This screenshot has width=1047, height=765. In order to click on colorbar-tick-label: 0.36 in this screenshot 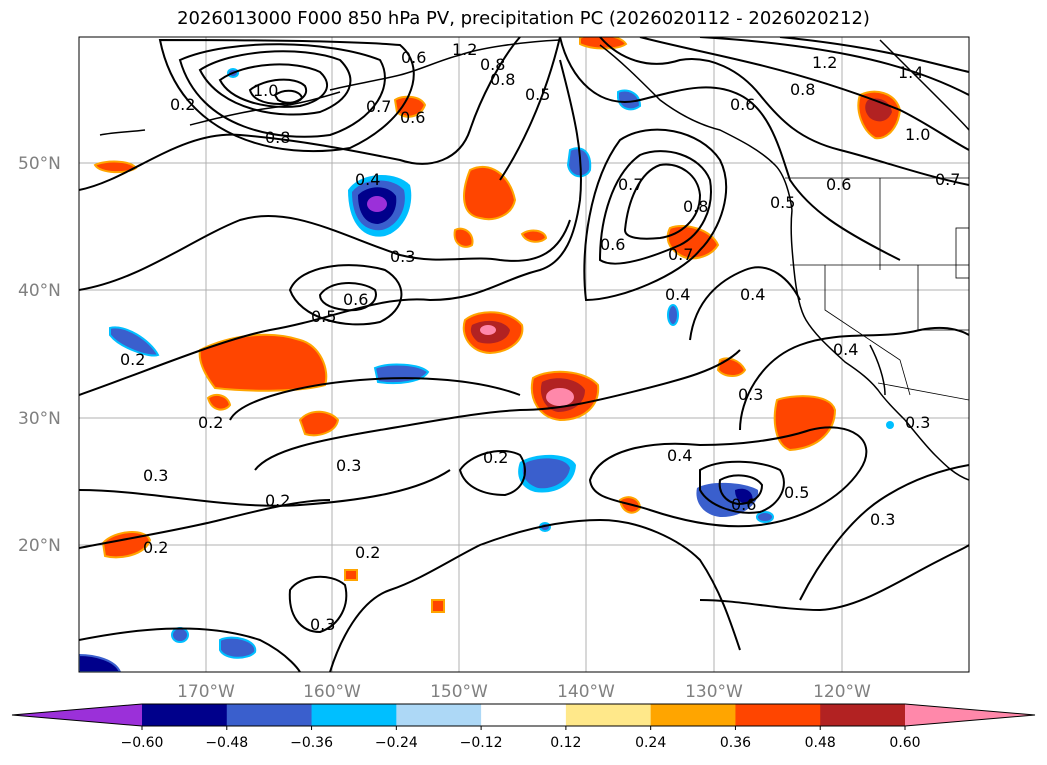, I will do `click(735, 743)`.